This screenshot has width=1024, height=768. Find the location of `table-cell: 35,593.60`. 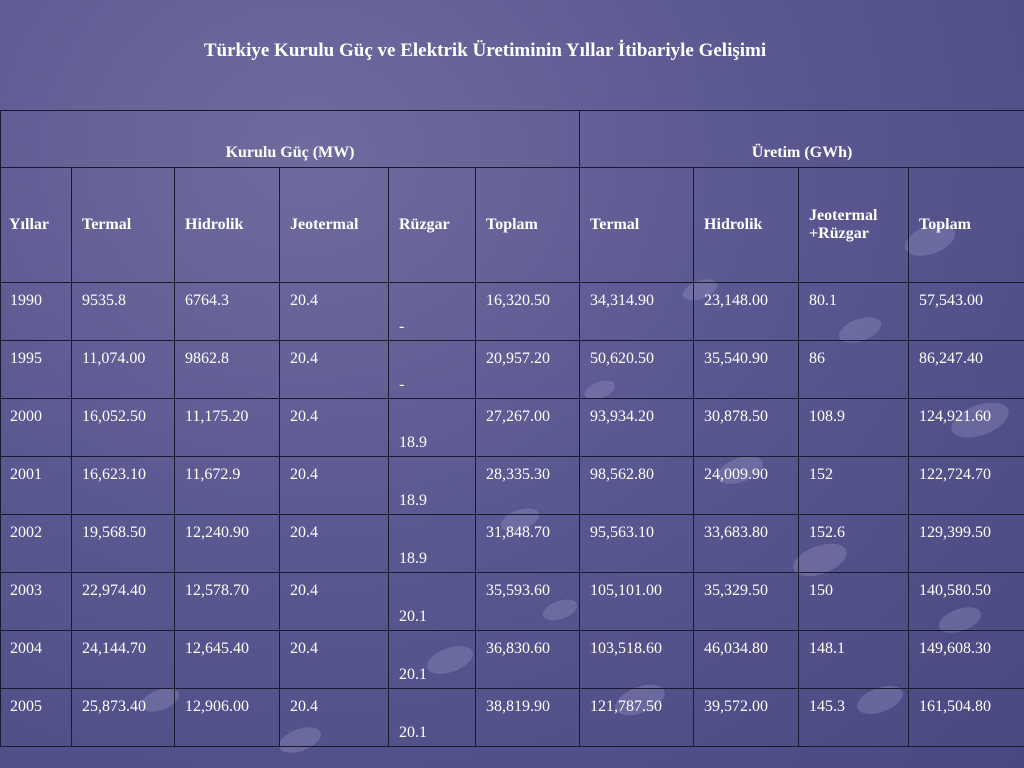

table-cell: 35,593.60 is located at coordinates (527, 601).